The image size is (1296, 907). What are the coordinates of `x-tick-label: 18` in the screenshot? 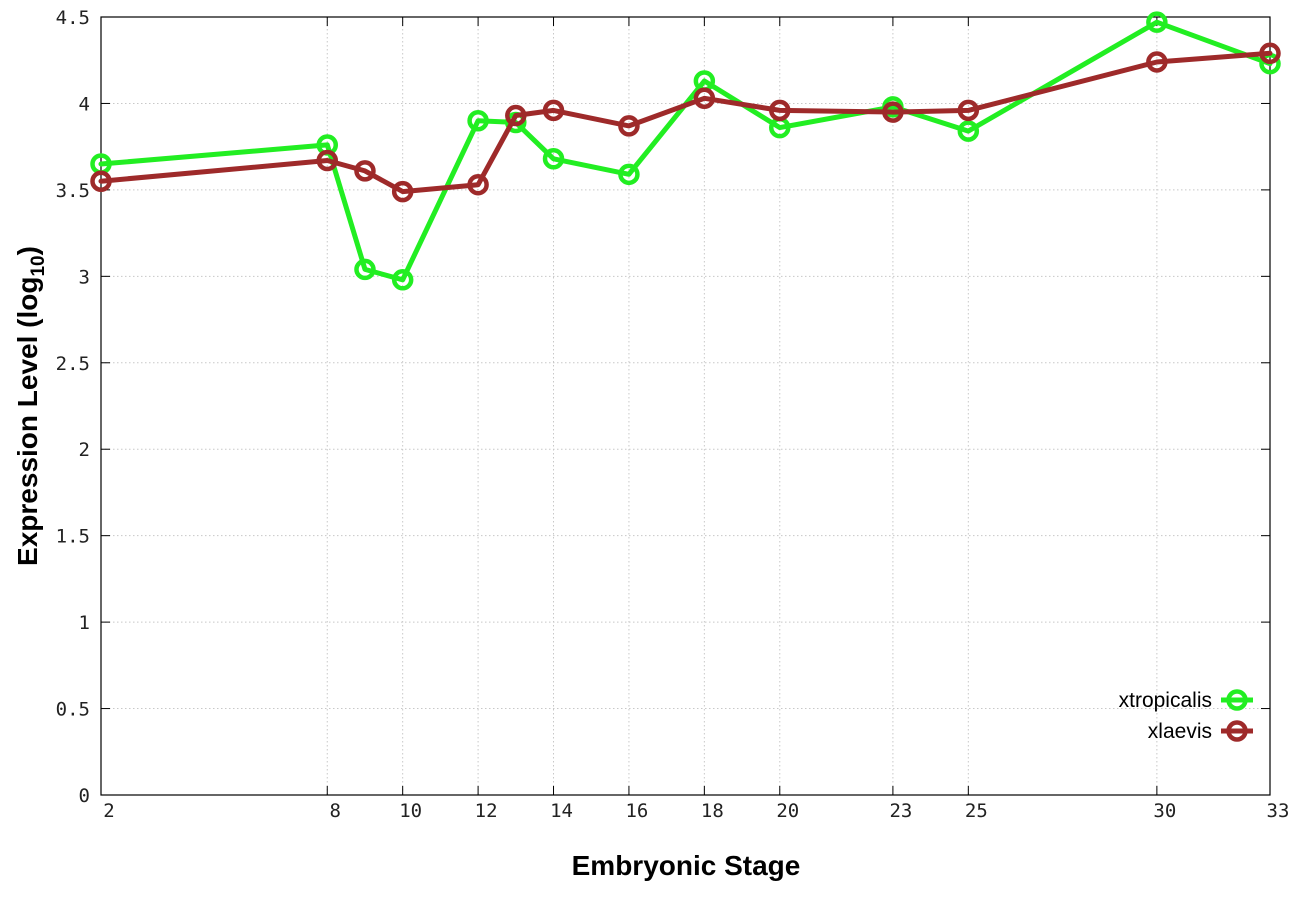 It's located at (712, 811).